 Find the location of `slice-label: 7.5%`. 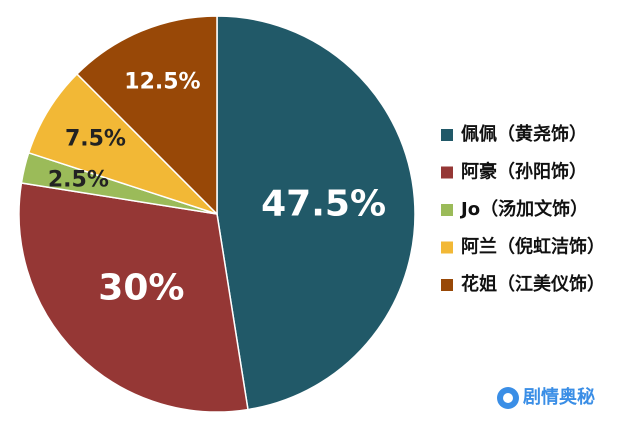

slice-label: 7.5% is located at coordinates (95, 139).